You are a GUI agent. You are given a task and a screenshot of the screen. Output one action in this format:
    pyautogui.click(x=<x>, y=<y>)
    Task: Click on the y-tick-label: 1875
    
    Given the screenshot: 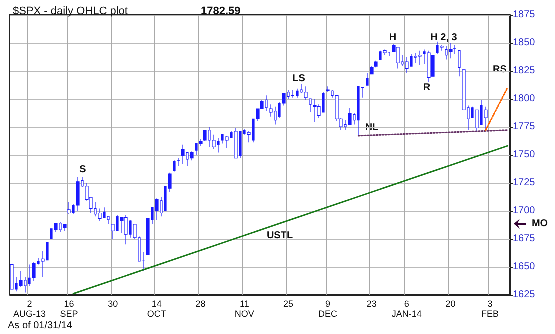 What is the action you would take?
    pyautogui.click(x=524, y=15)
    